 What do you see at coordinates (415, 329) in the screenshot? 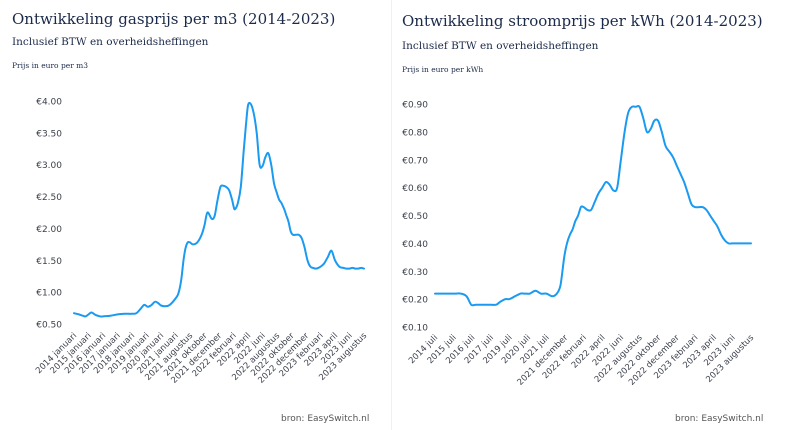
I see `y-tick-label: €0.10` at bounding box center [415, 329].